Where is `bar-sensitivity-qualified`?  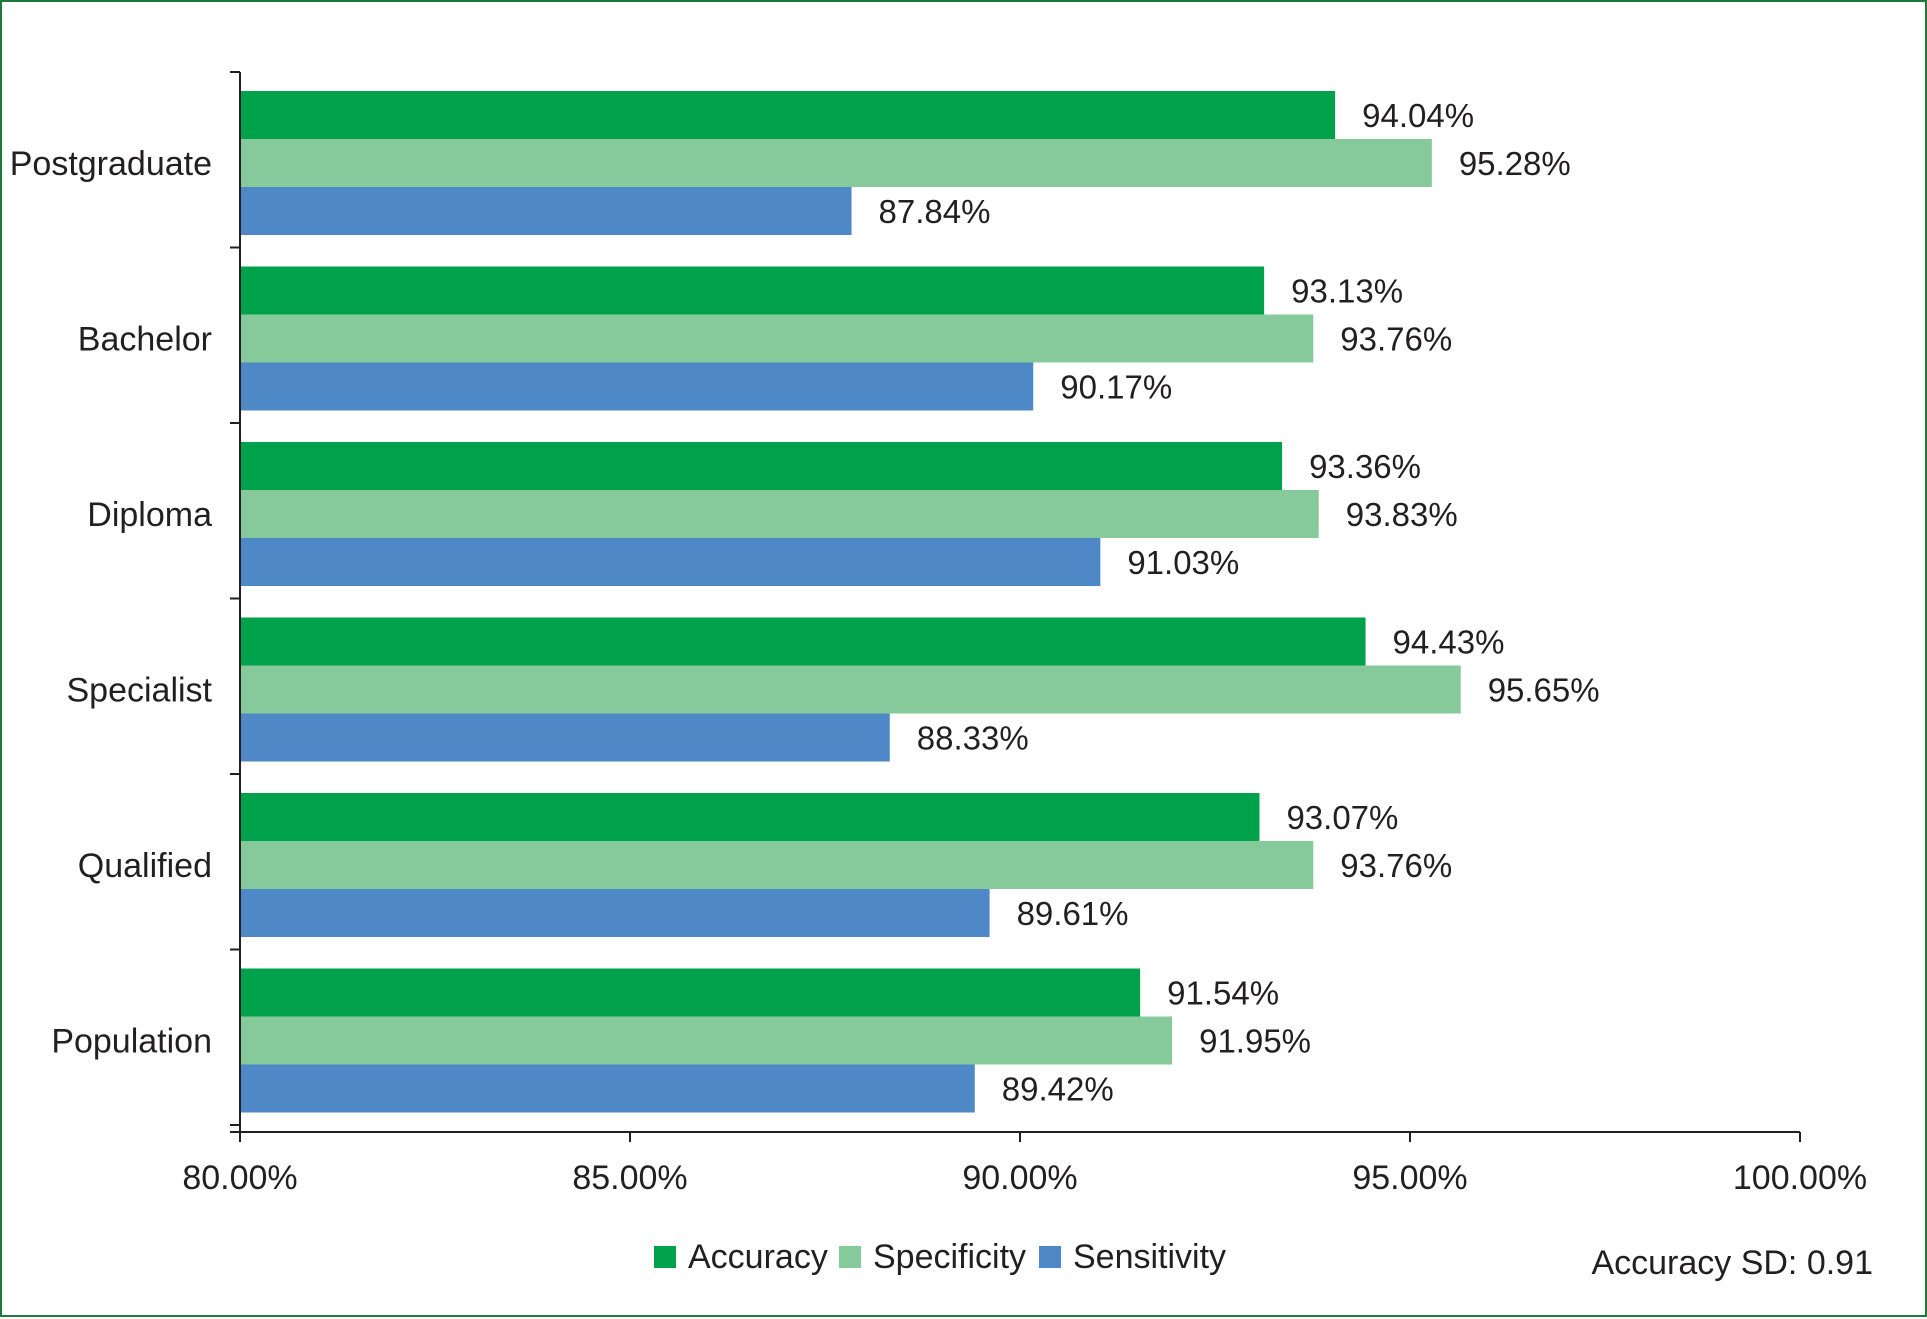
bar-sensitivity-qualified is located at coordinates (615, 913).